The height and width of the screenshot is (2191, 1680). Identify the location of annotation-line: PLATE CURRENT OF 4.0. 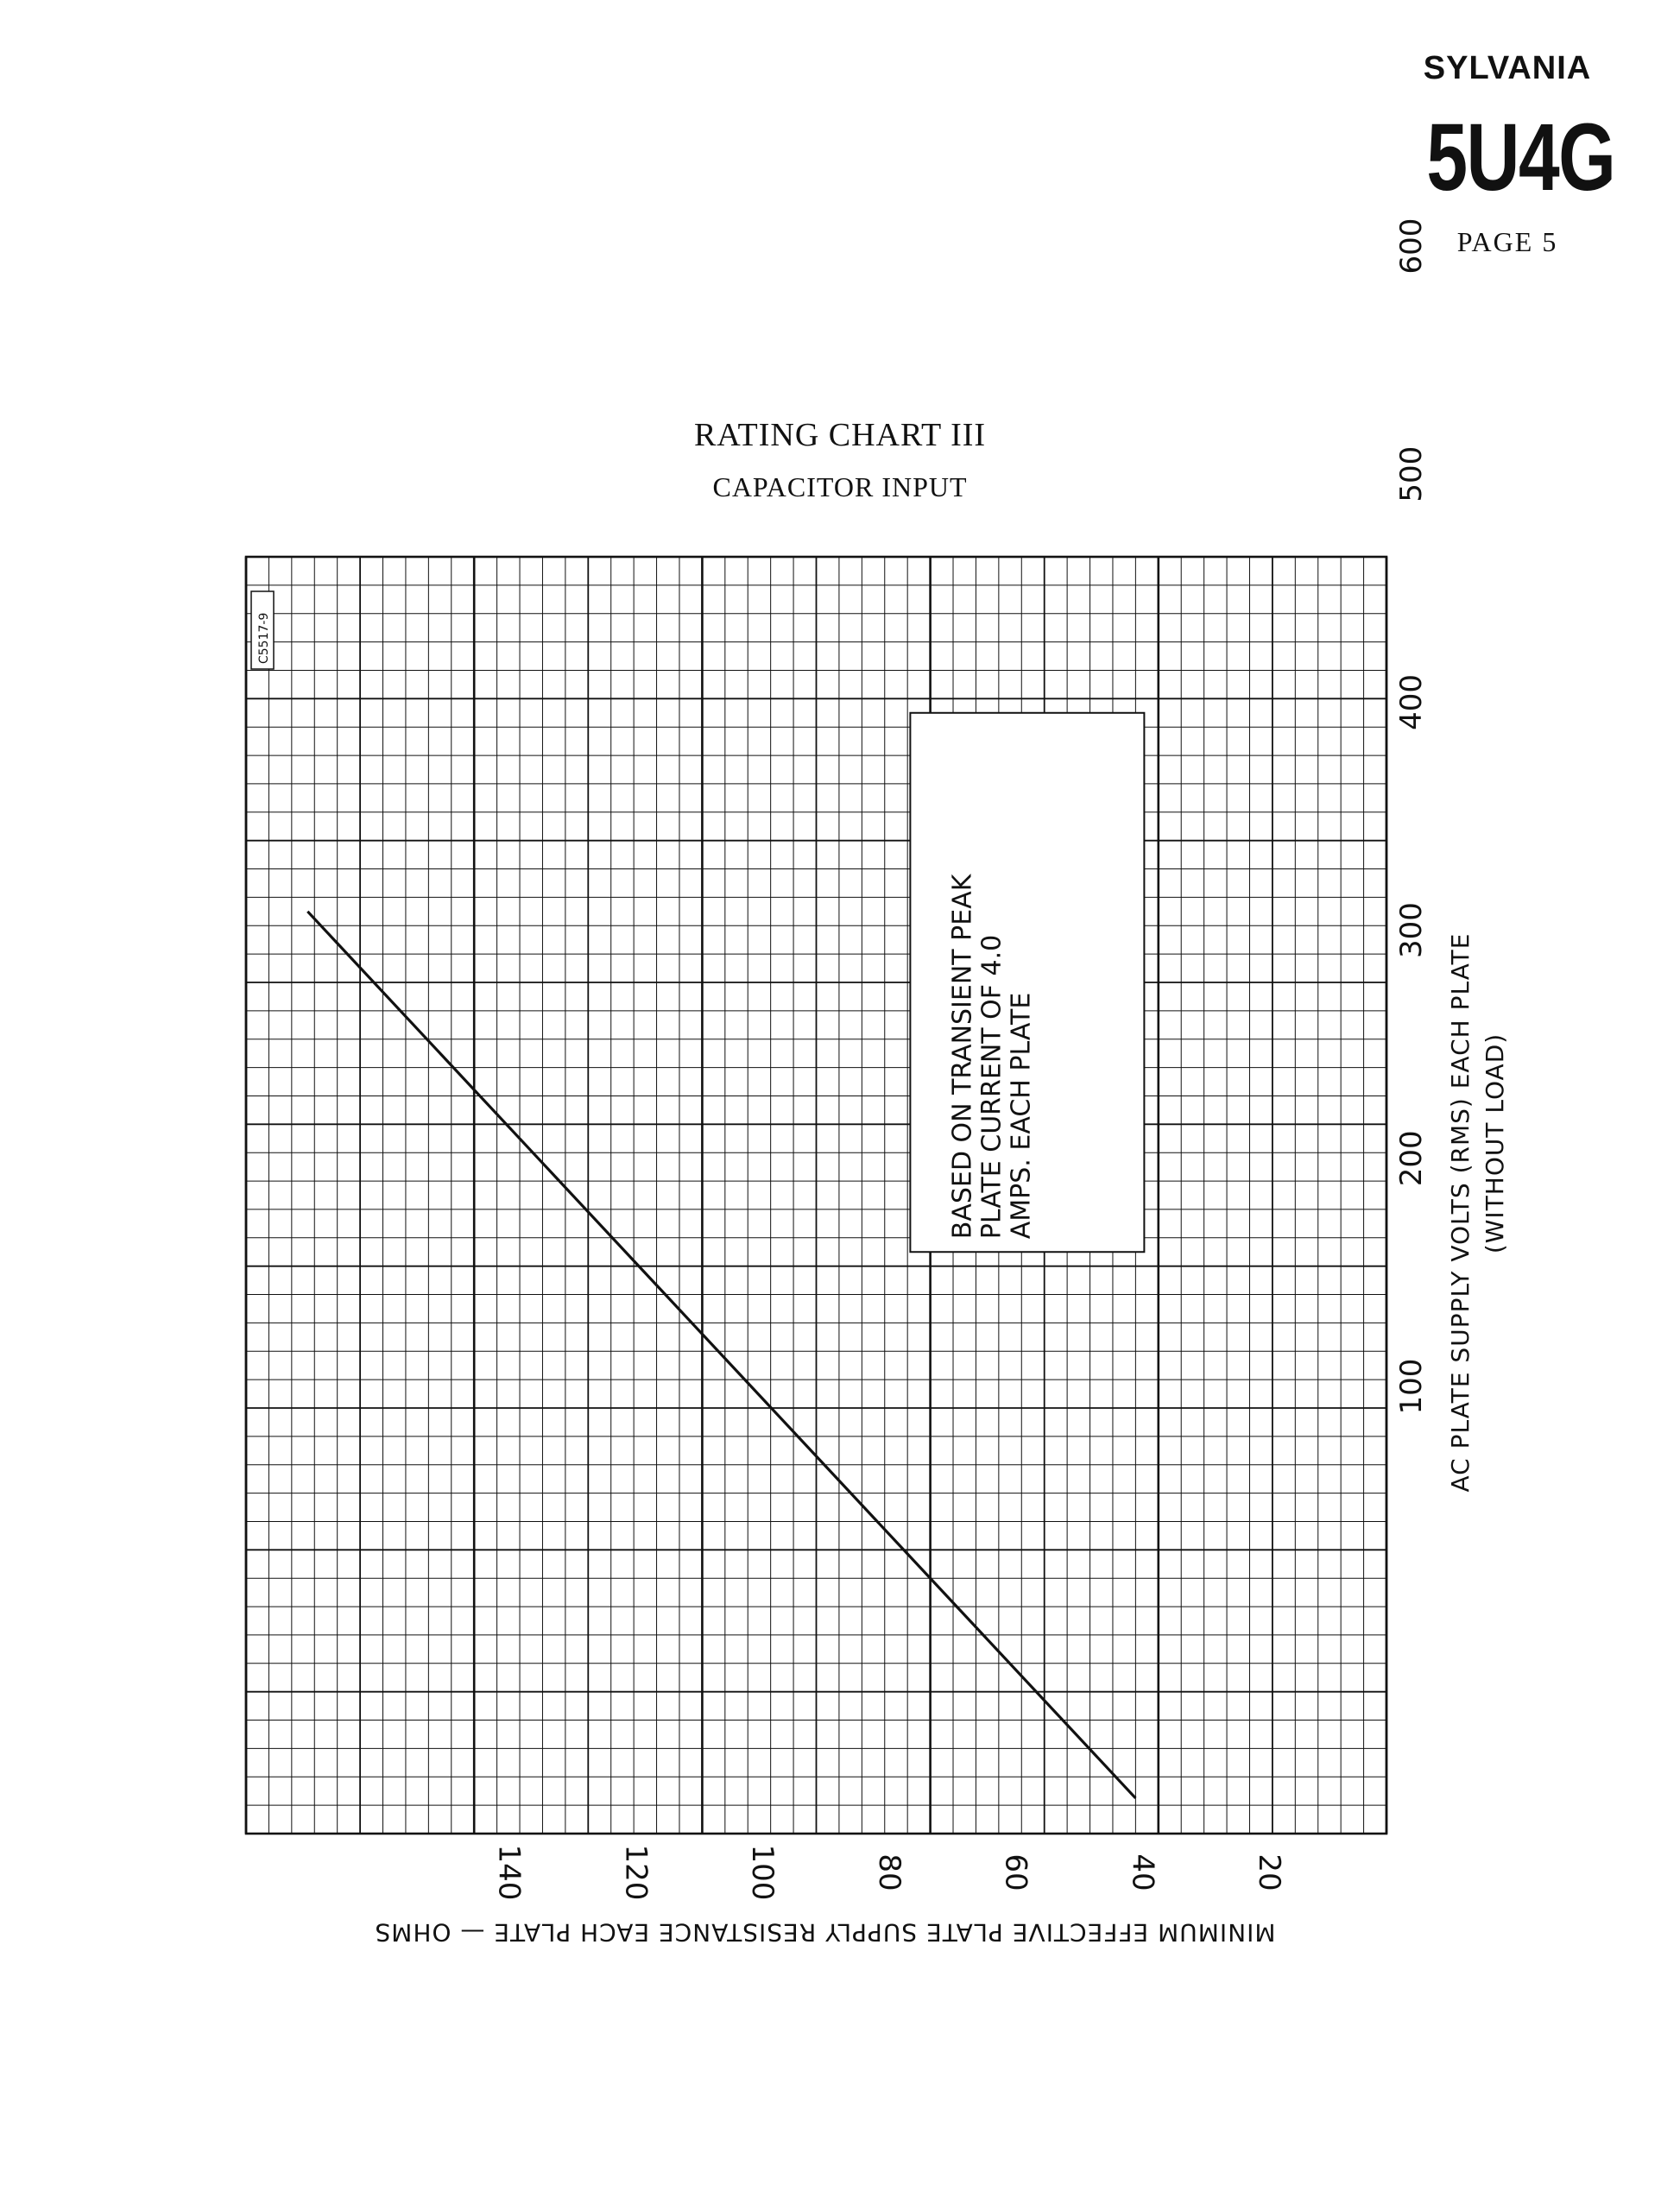
(992, 1087).